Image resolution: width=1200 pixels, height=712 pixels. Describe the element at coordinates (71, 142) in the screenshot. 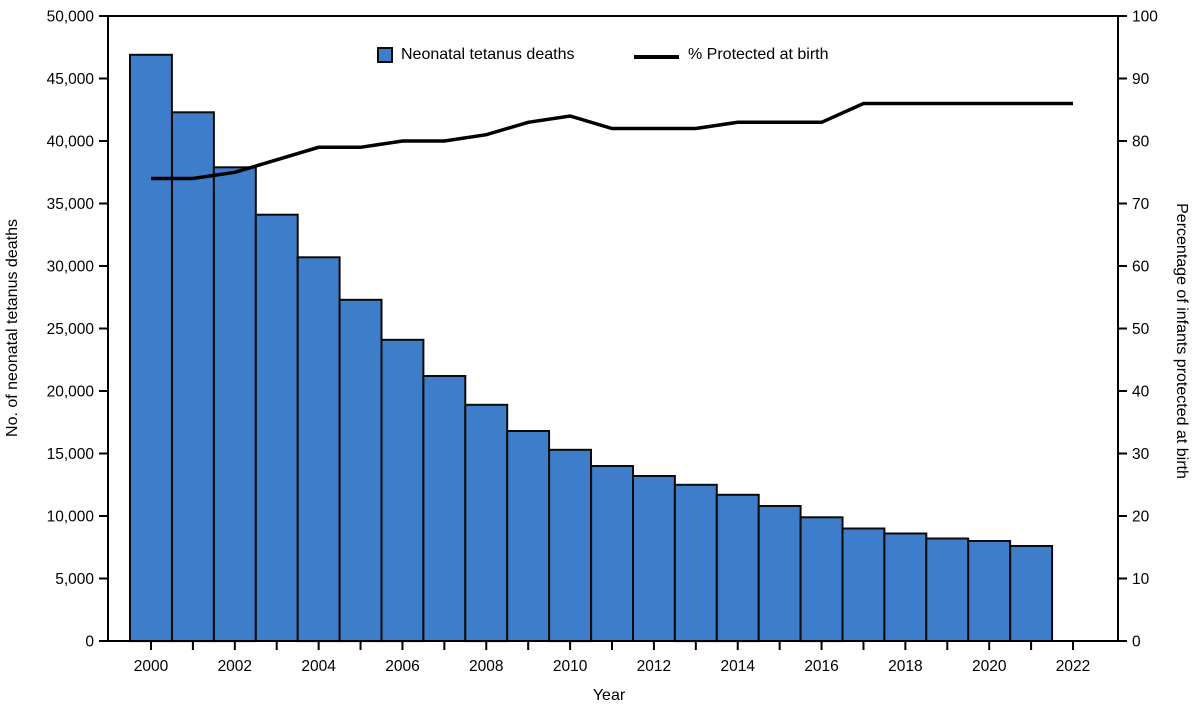

I see `left-axis-tick-label: 40,000` at that location.